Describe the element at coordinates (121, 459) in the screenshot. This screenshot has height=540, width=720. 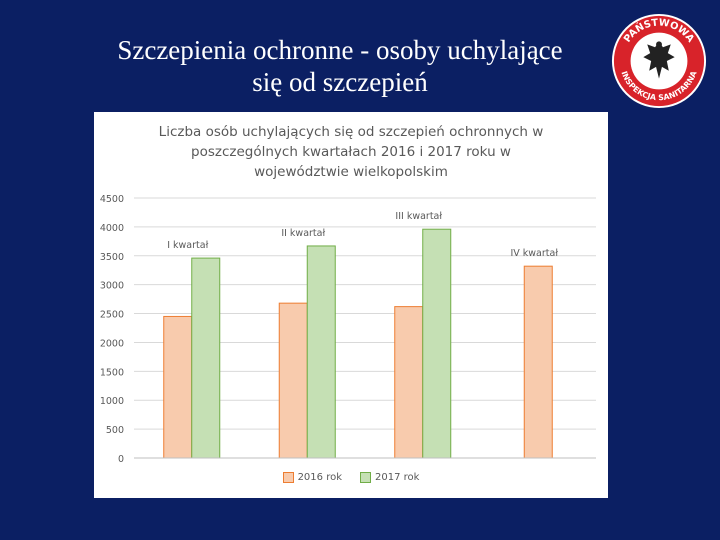
I see `y-tick-label: 0` at that location.